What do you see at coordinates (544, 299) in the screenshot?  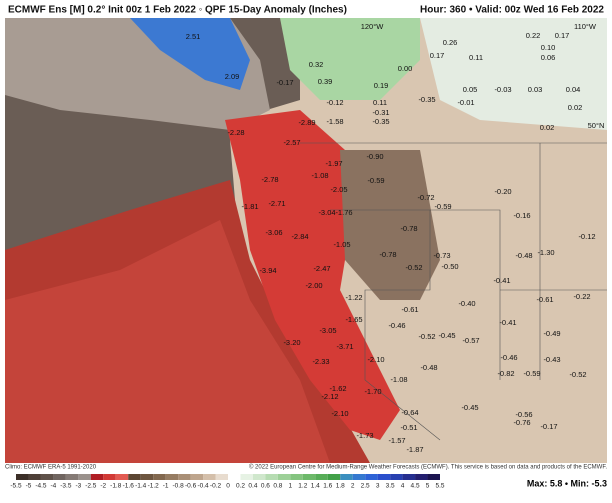 I see `value-label: -0.61` at bounding box center [544, 299].